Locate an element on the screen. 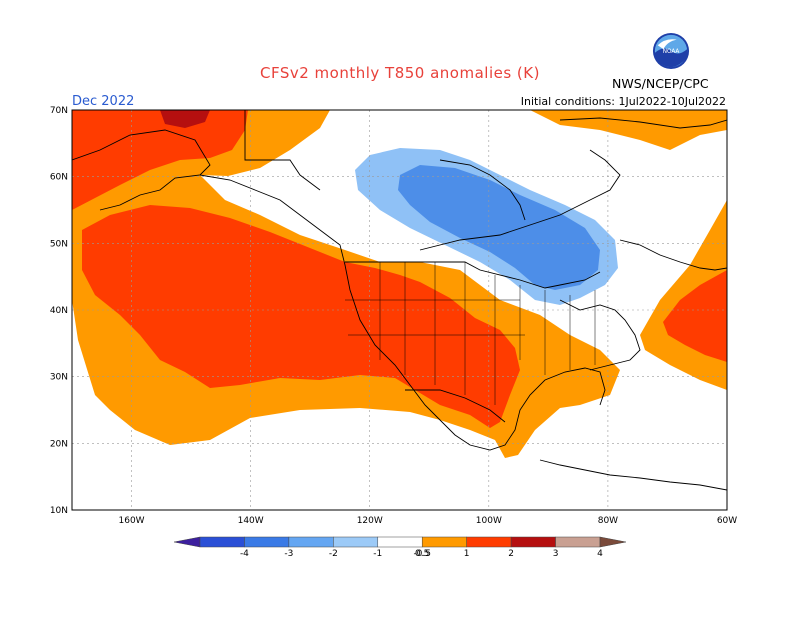 The height and width of the screenshot is (618, 800). noaa-logo: NOAA is located at coordinates (671, 51).